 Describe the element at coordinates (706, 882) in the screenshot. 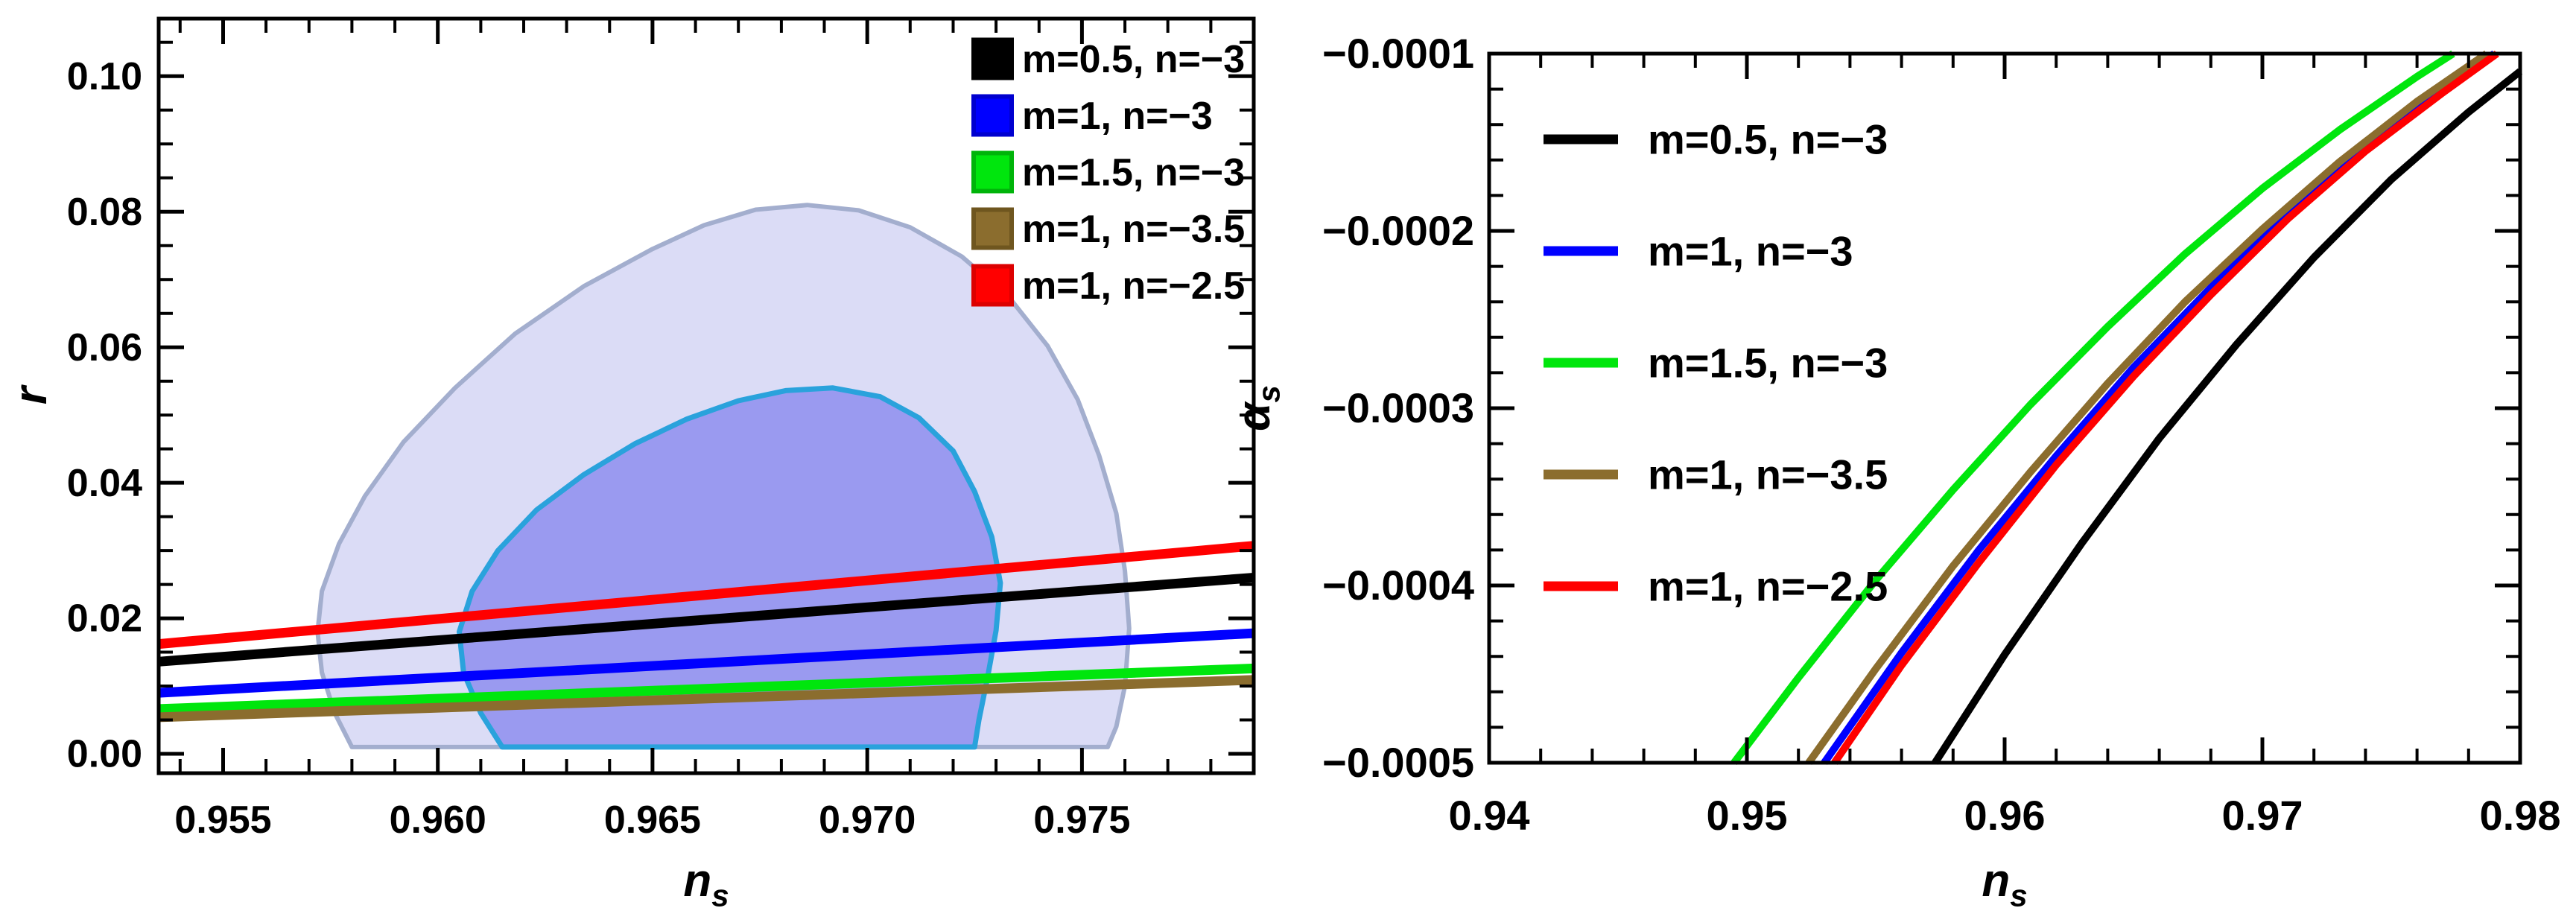

I see `r-vs-ns-x-axis-label: ns` at that location.